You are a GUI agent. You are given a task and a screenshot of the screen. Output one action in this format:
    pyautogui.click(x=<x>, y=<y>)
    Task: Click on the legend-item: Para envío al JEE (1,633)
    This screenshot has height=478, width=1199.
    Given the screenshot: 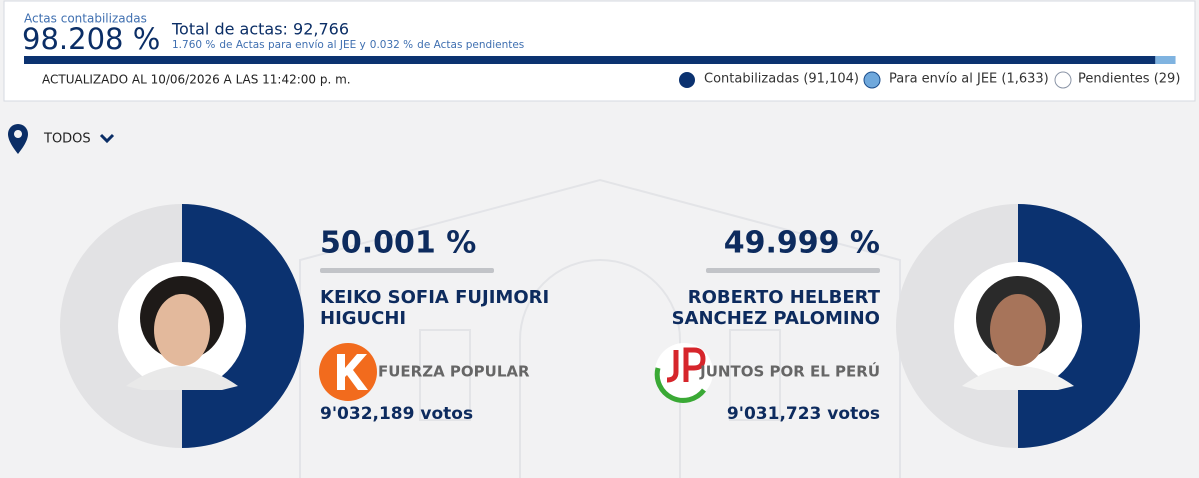 What is the action you would take?
    pyautogui.click(x=969, y=79)
    